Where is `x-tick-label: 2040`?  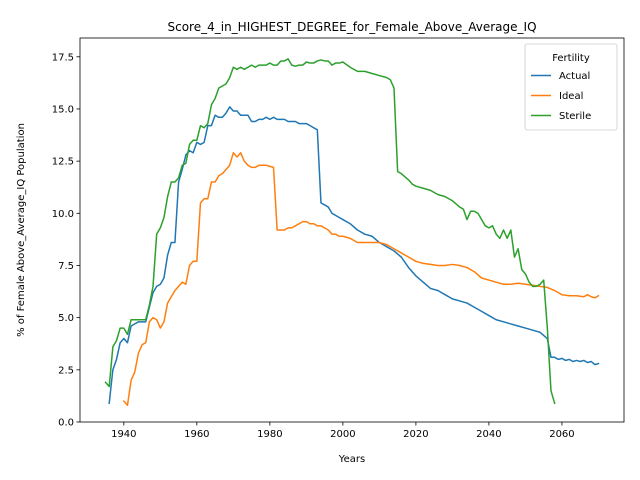 x-tick-label: 2040 is located at coordinates (488, 434).